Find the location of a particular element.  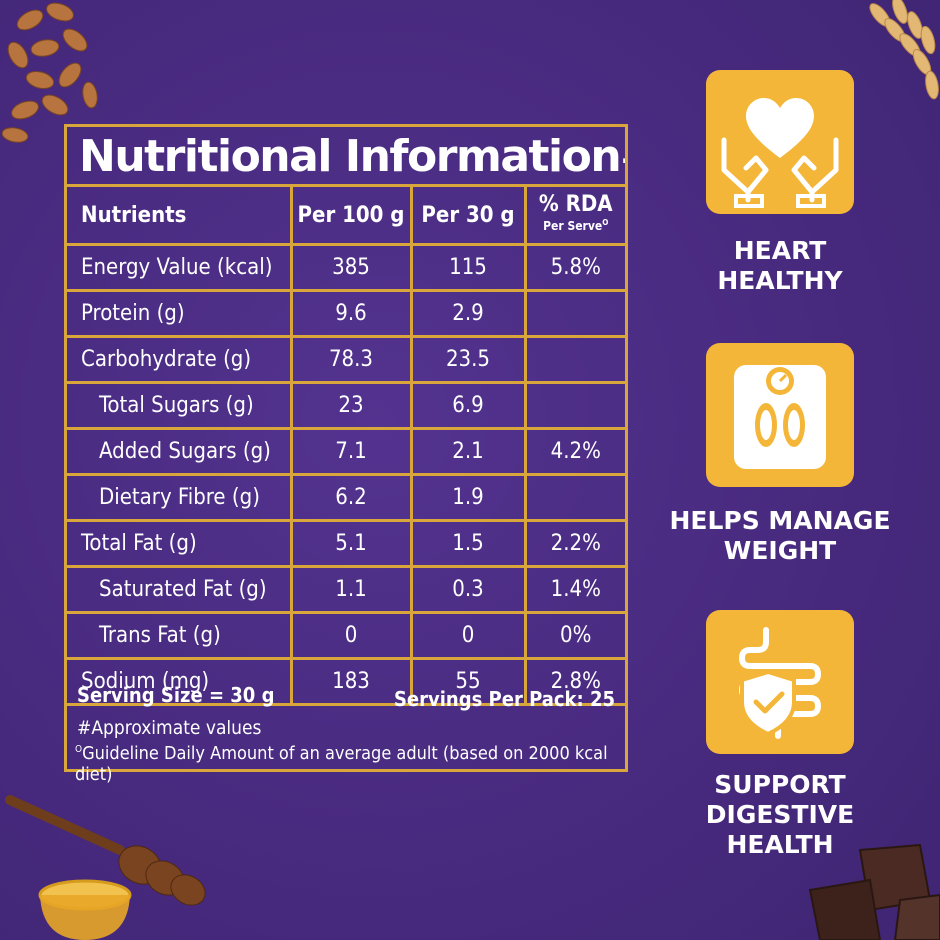

value-per-30g: 0 is located at coordinates (468, 635).